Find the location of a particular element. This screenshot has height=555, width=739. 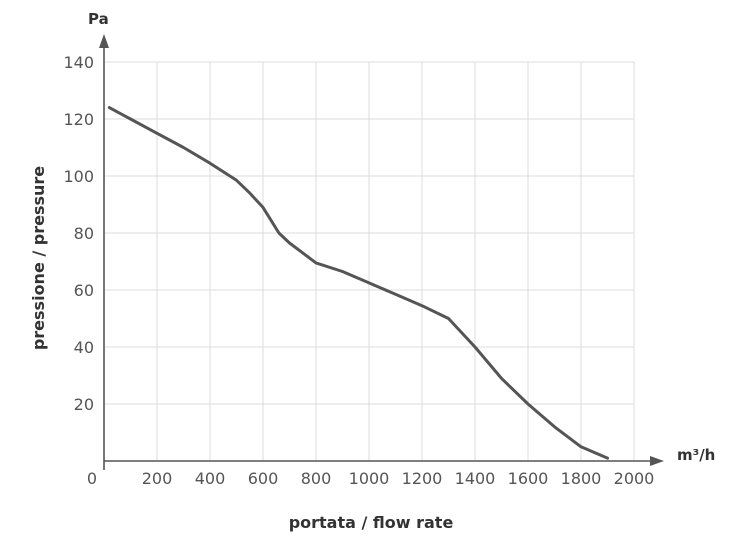

y-tick-label: 60 is located at coordinates (84, 290).